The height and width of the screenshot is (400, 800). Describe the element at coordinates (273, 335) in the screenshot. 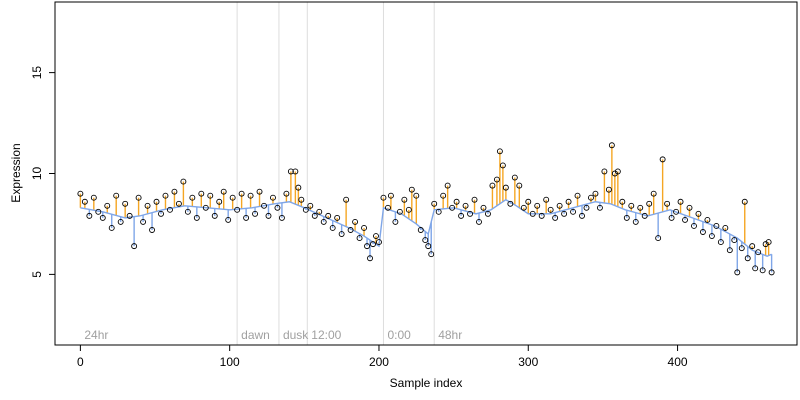

I see `segment-labels: 24hr dawn dusk 12:00 0:00 48hr` at that location.